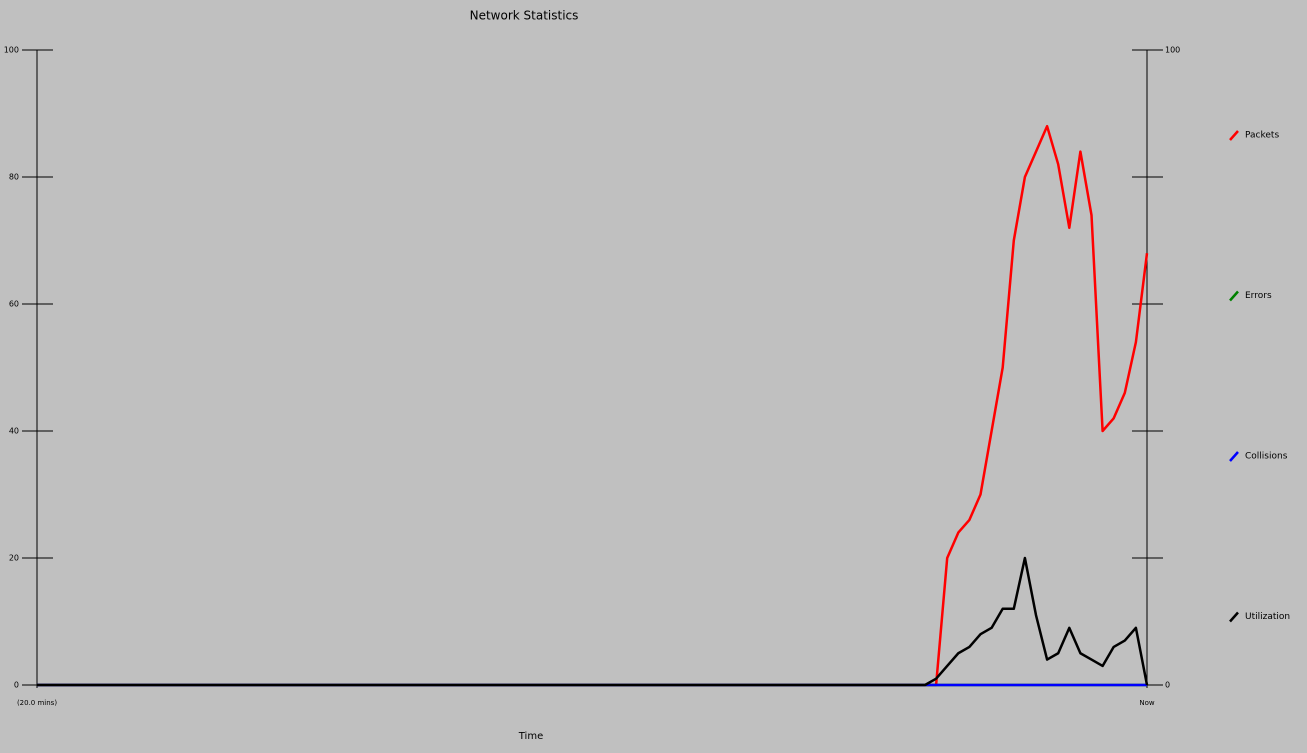  I want to click on y-tick-label: 40, so click(14, 431).